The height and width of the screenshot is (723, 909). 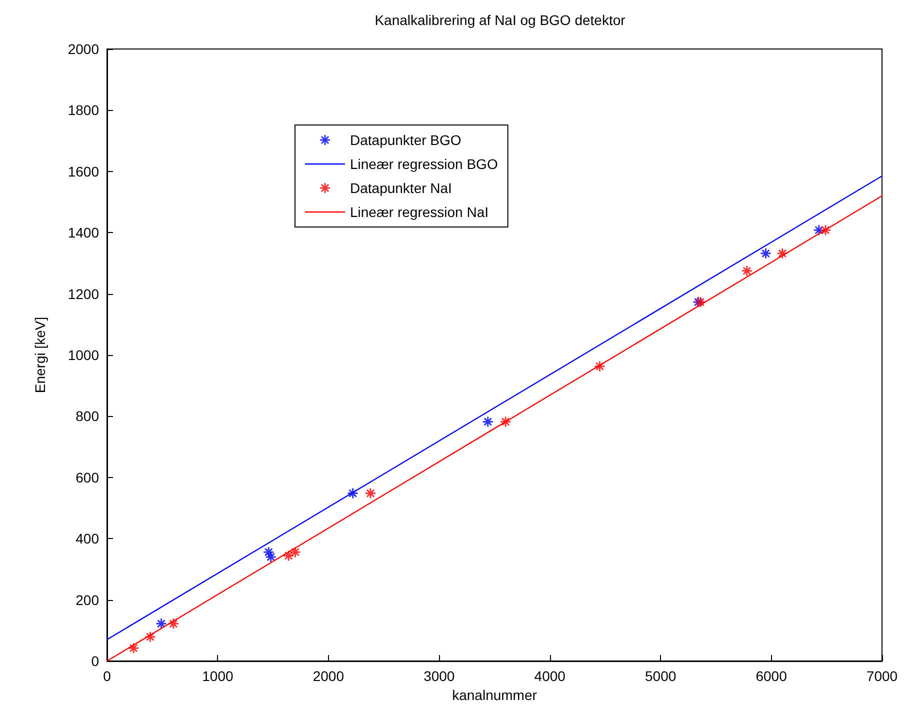 What do you see at coordinates (84, 232) in the screenshot?
I see `y-tick-label: 1400` at bounding box center [84, 232].